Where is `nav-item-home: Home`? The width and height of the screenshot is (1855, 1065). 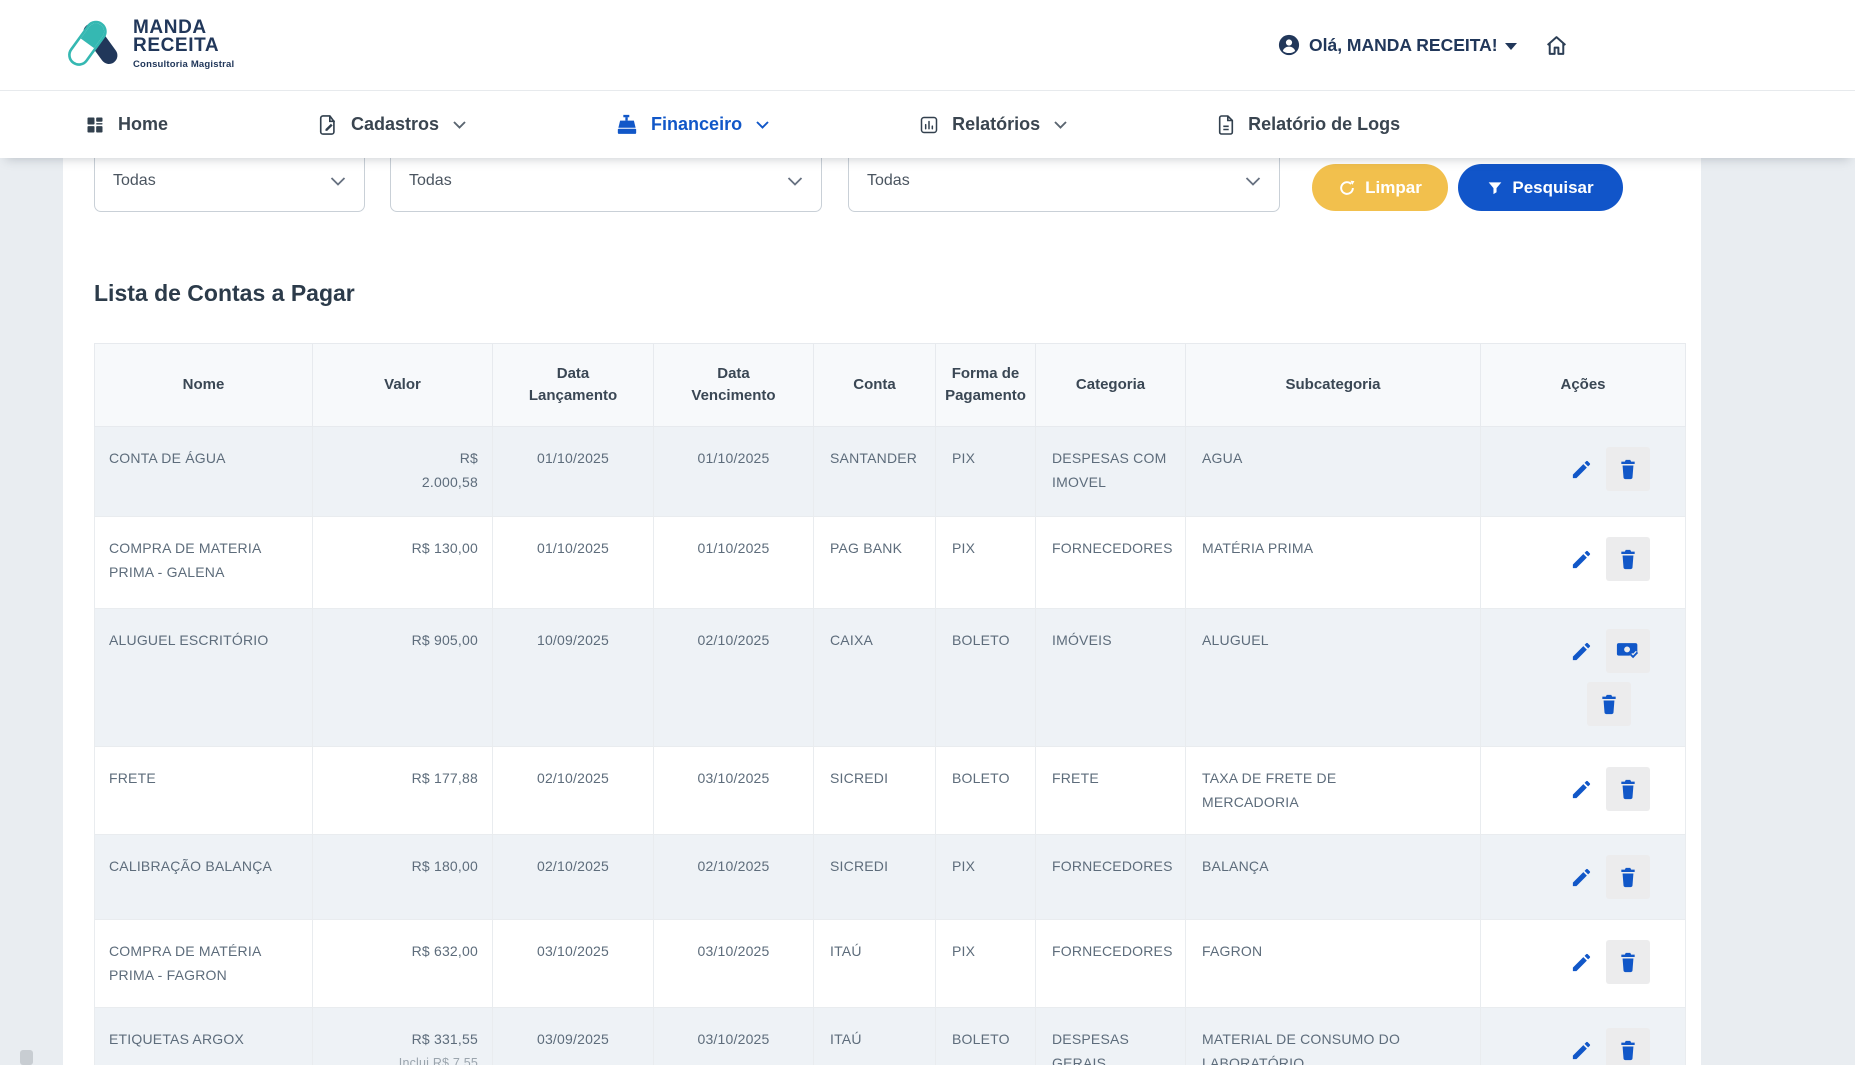 nav-item-home: Home is located at coordinates (126, 124).